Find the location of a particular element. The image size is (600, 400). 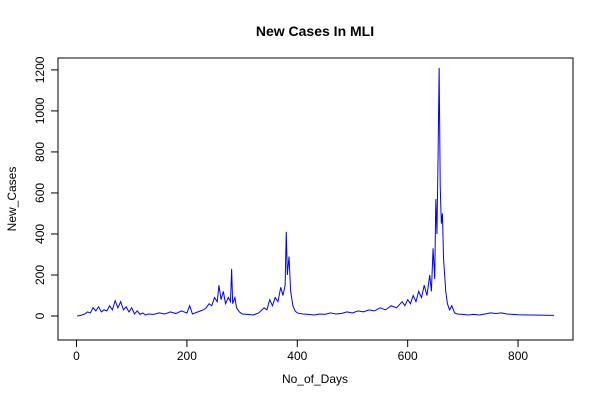

chart-title: New Cases In MLI is located at coordinates (315, 31).